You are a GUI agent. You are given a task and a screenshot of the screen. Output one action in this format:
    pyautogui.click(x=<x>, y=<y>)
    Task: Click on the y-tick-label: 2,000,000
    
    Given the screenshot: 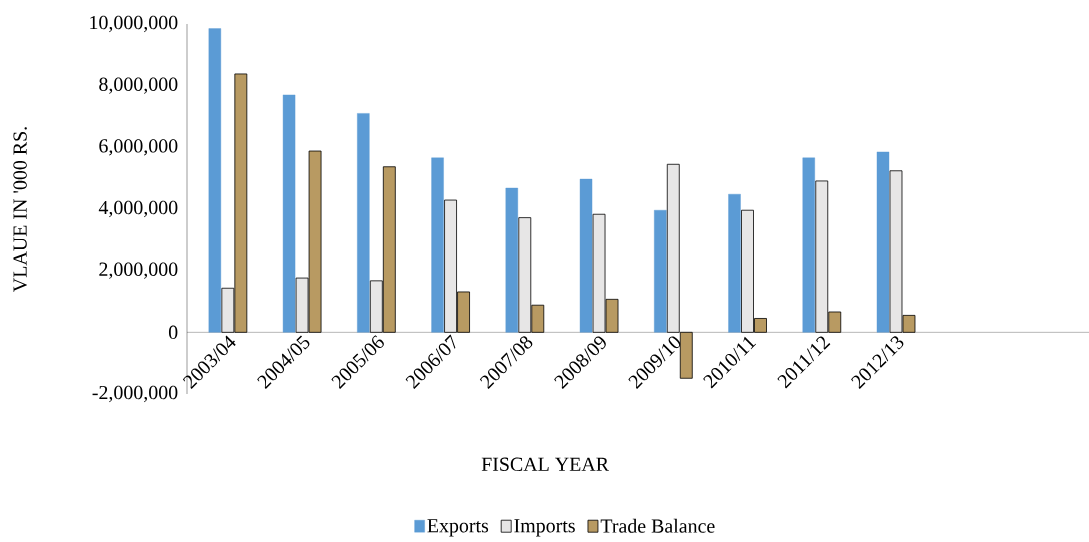 What is the action you would take?
    pyautogui.click(x=138, y=270)
    